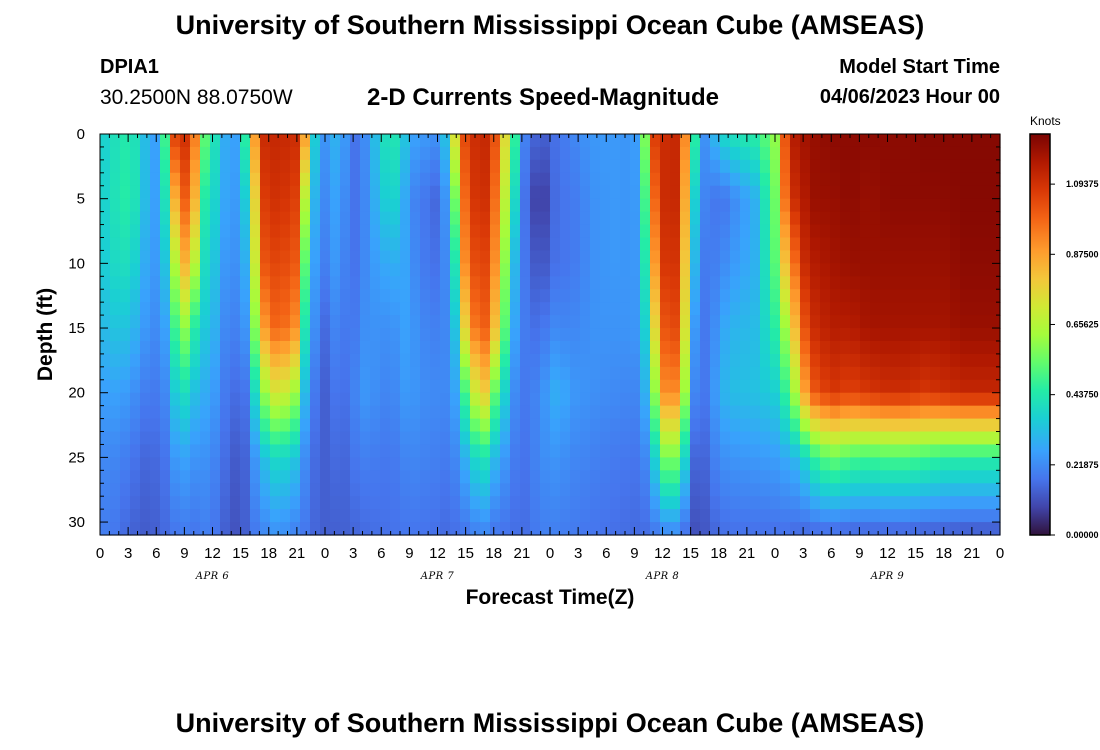  What do you see at coordinates (76, 393) in the screenshot?
I see `y-tick-label: 20` at bounding box center [76, 393].